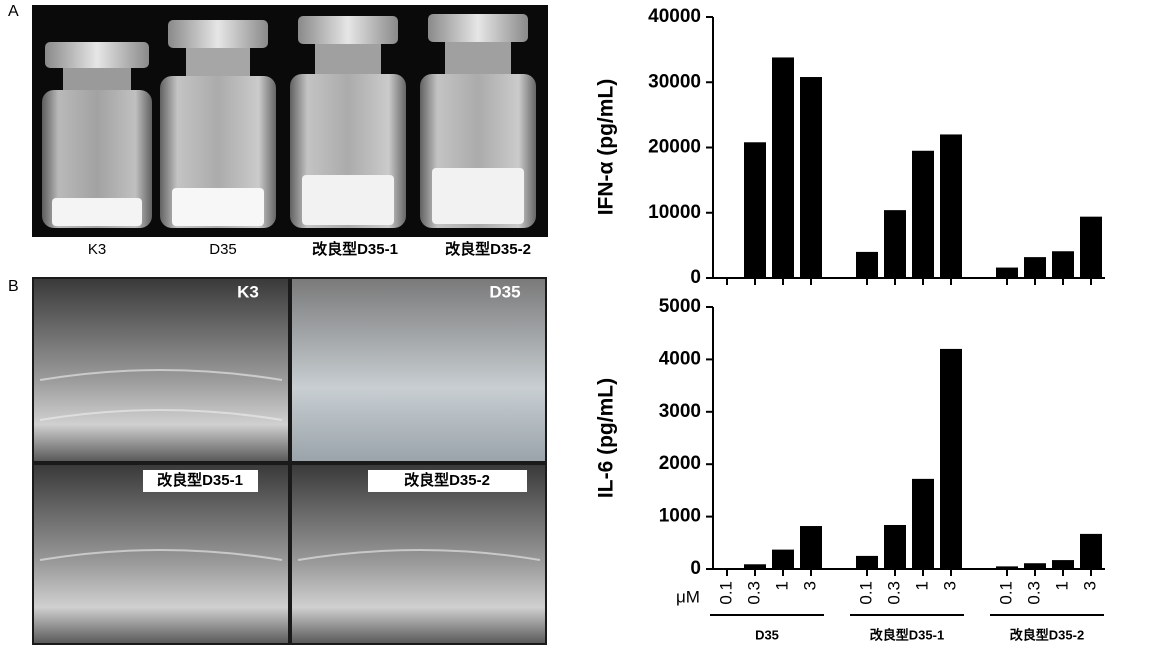  What do you see at coordinates (680, 463) in the screenshot?
I see `y-tick-label: 2000` at bounding box center [680, 463].